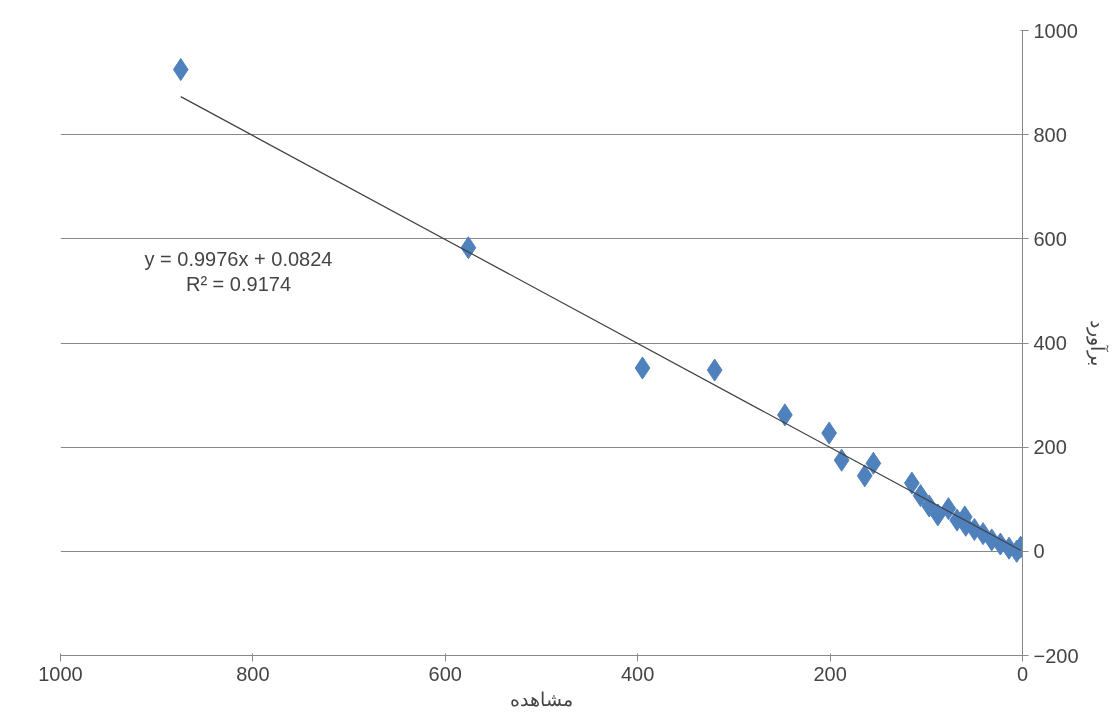 This screenshot has width=1120, height=722. What do you see at coordinates (253, 673) in the screenshot?
I see `x-tick-label: 800` at bounding box center [253, 673].